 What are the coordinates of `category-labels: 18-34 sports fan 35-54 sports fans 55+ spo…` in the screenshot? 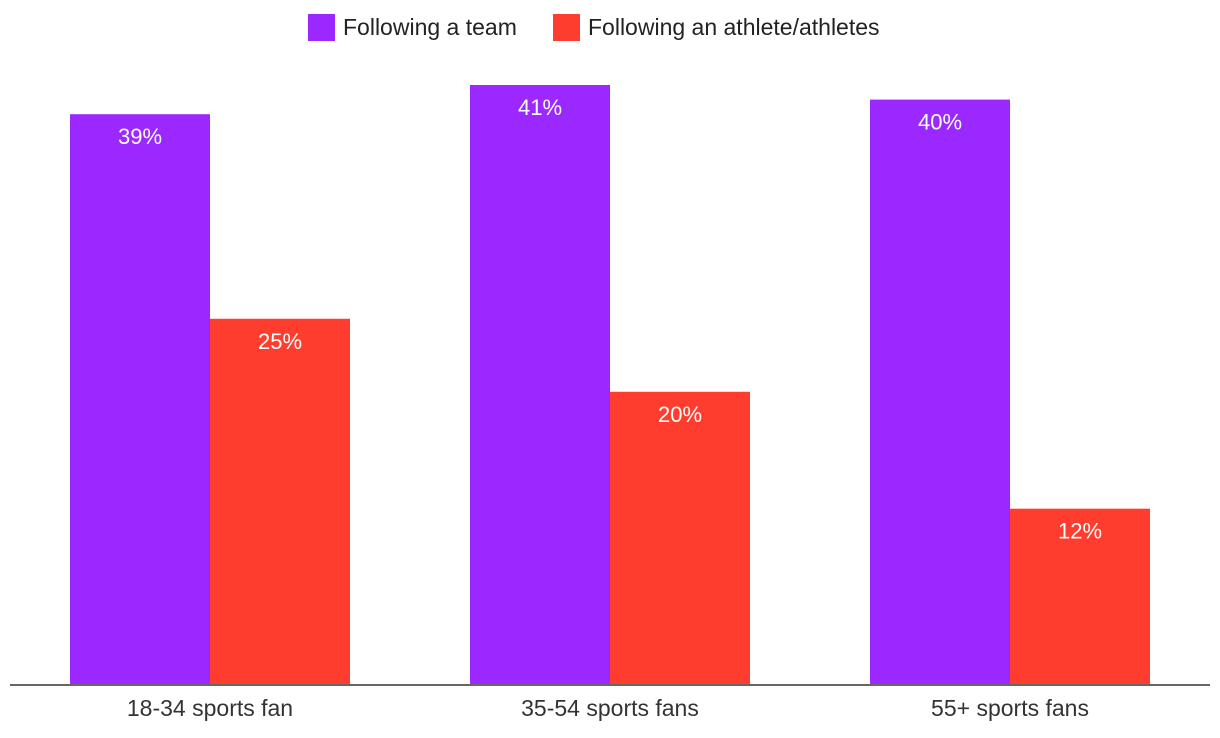 It's located at (608, 708).